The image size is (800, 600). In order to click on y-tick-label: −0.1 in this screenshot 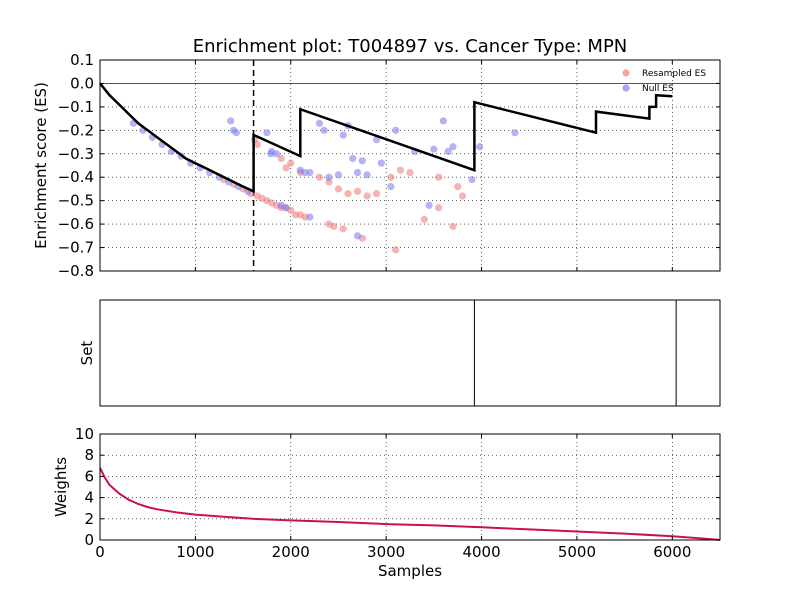, I will do `click(76, 107)`.